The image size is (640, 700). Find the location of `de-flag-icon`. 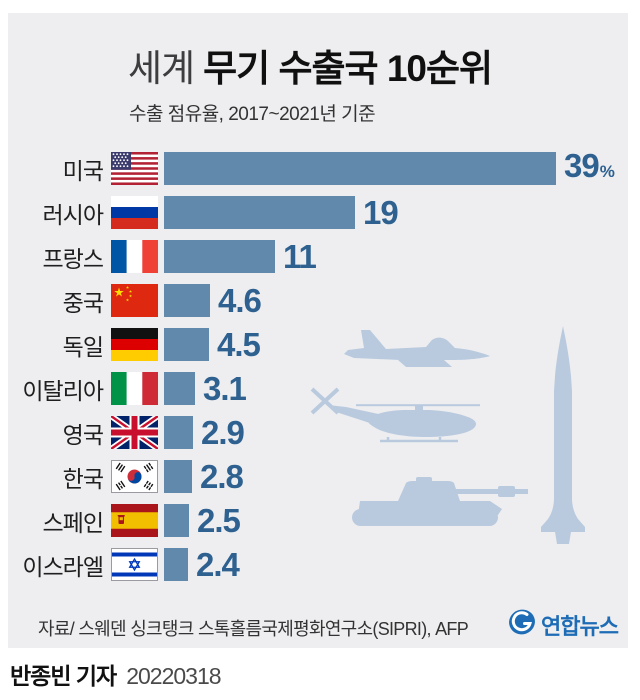

de-flag-icon is located at coordinates (134, 344).